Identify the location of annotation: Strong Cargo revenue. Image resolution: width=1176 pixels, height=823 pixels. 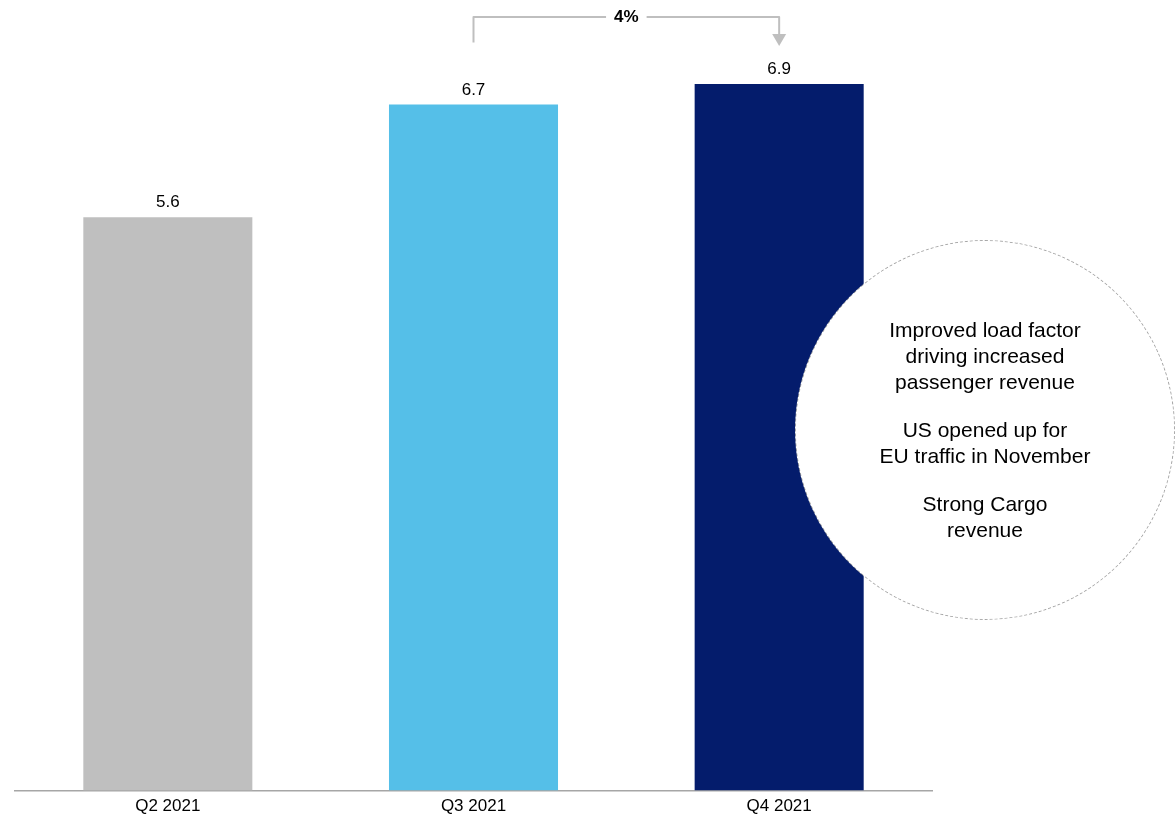
(985, 517).